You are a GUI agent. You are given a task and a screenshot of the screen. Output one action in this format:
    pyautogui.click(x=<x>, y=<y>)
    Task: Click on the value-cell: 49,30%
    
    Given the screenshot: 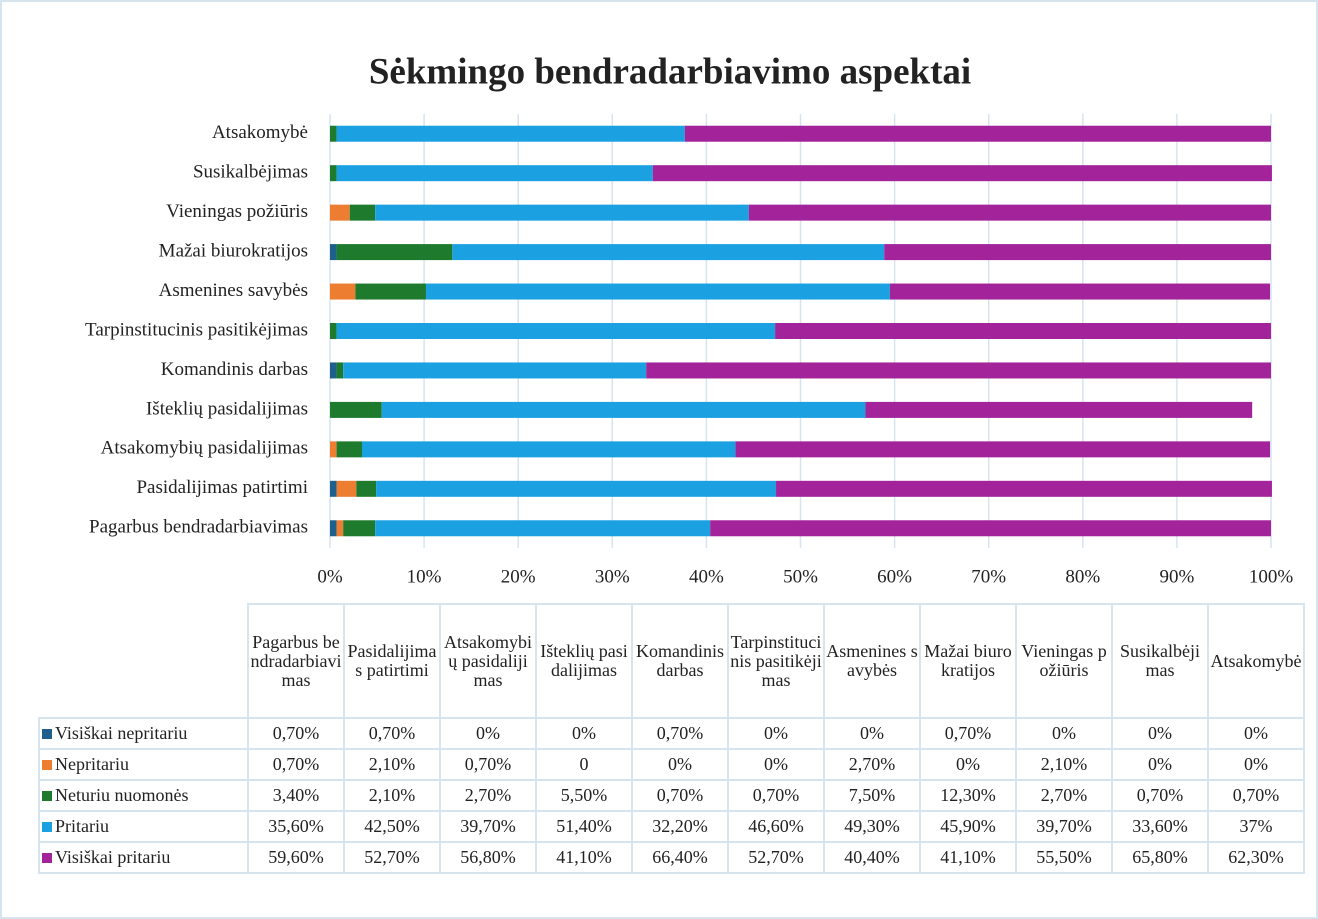 What is the action you would take?
    pyautogui.click(x=872, y=826)
    